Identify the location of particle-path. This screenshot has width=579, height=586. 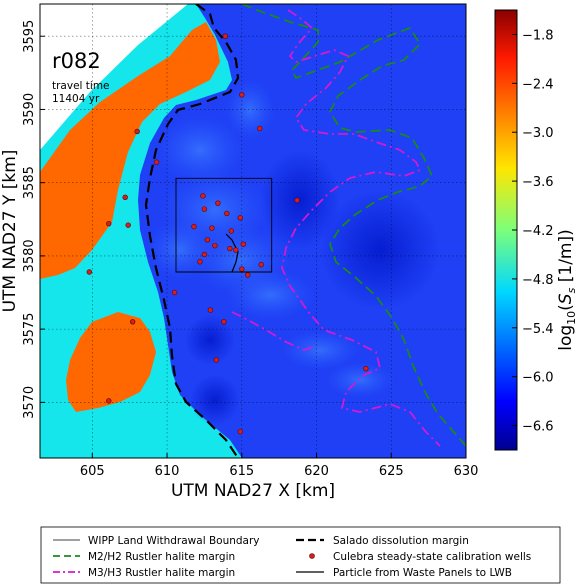
(232, 253).